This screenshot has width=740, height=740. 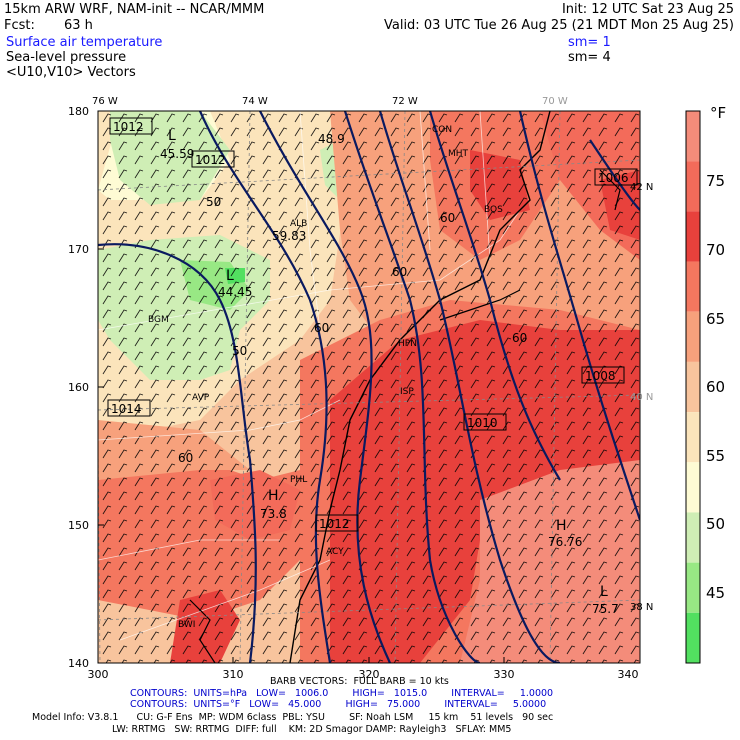 What do you see at coordinates (405, 101) in the screenshot?
I see `lon-label: 72 W` at bounding box center [405, 101].